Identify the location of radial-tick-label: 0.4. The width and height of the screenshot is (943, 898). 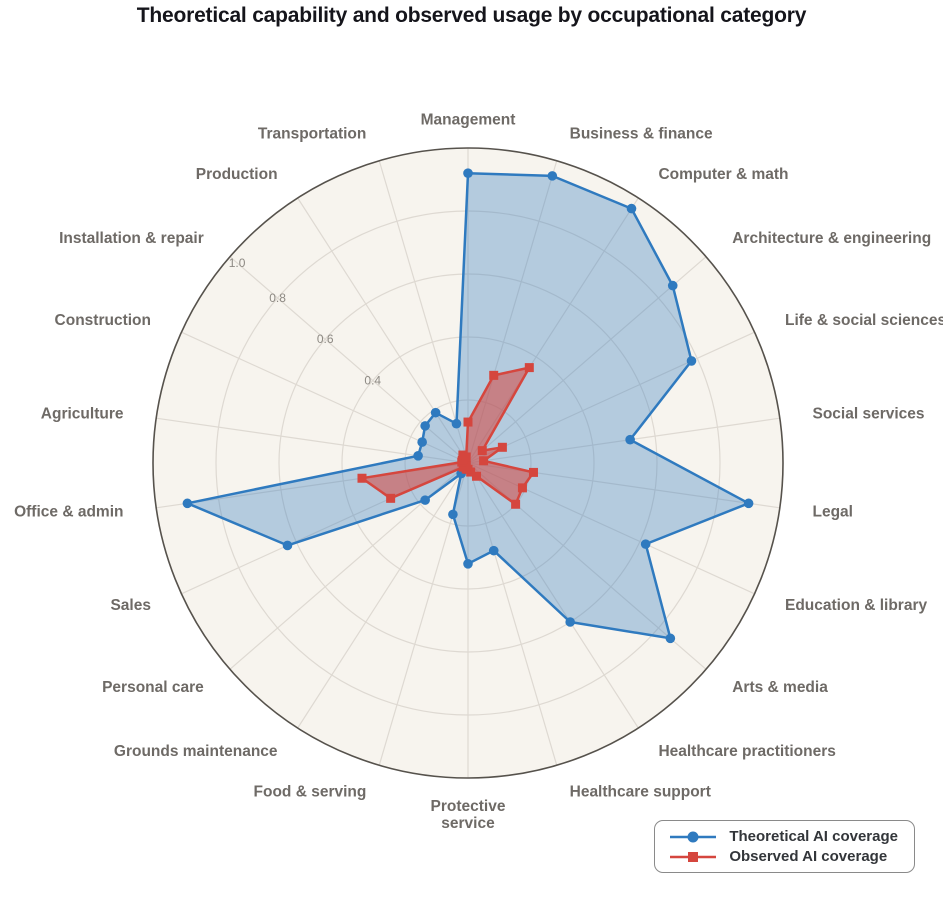
(372, 380).